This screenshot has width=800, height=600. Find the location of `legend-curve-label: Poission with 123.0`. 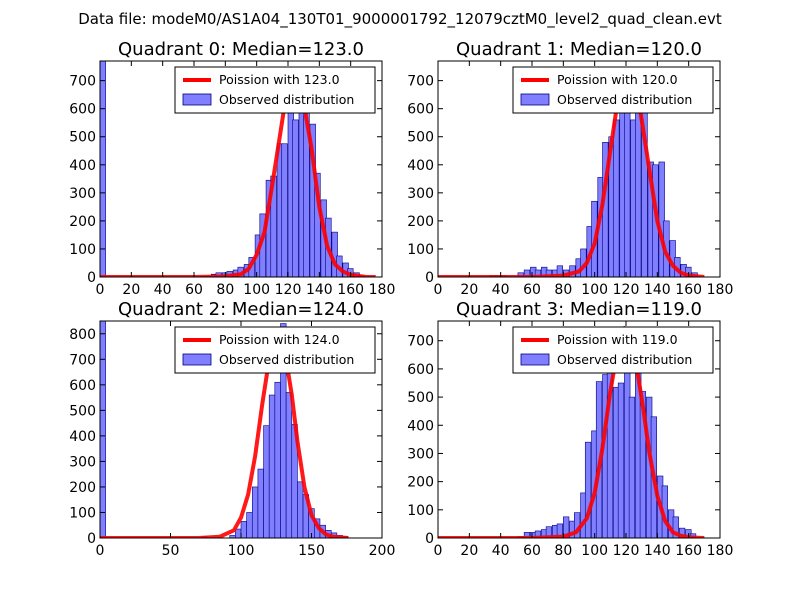

legend-curve-label: Poission with 123.0 is located at coordinates (279, 79).